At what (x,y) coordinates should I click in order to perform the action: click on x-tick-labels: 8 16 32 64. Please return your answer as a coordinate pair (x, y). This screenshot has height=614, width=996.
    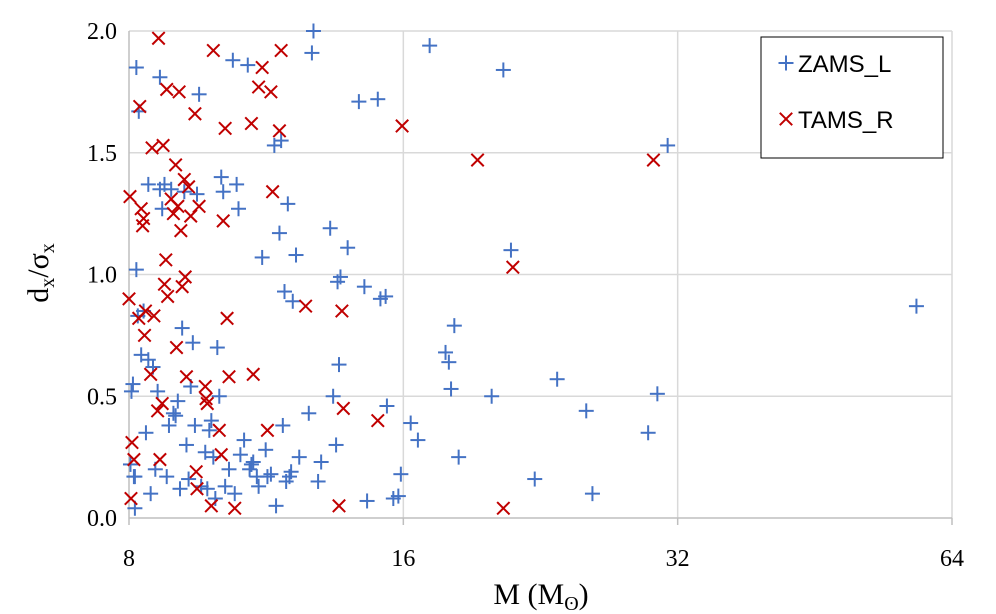
    Looking at the image, I should click on (543, 559).